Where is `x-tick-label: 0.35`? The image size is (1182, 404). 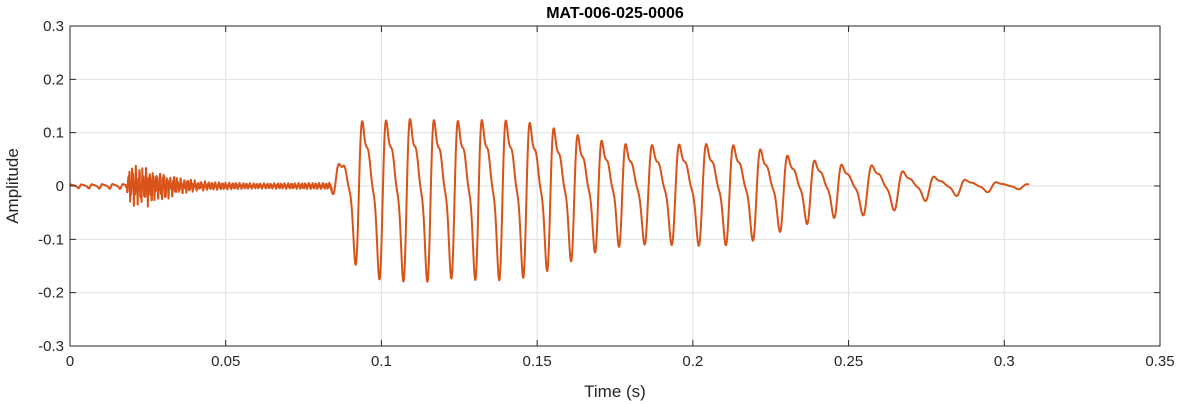
x-tick-label: 0.35 is located at coordinates (1159, 361).